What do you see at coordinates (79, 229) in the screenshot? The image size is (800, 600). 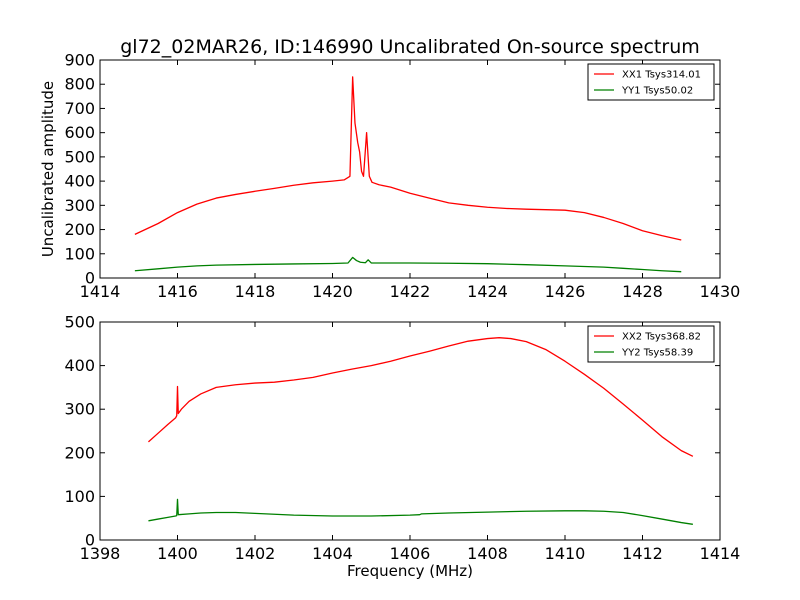 I see `top-ytick-label: 200` at bounding box center [79, 229].